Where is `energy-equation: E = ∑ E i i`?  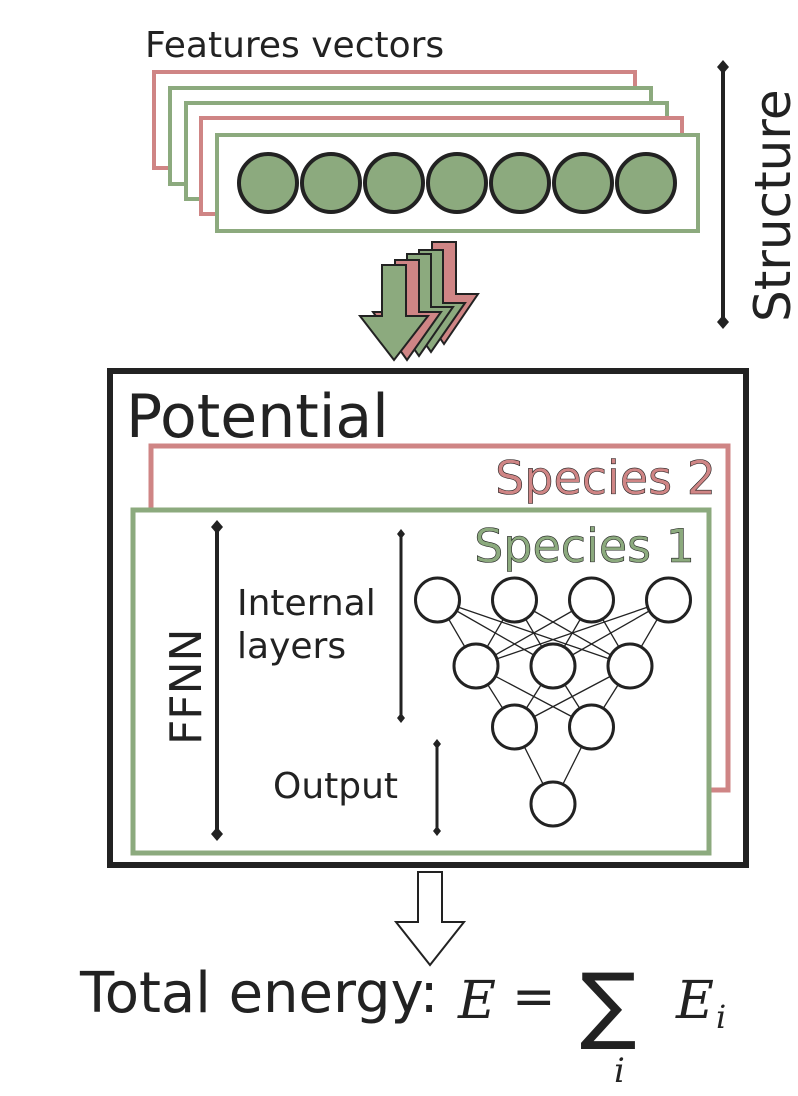
energy-equation: E = ∑ E i i is located at coordinates (591, 1023).